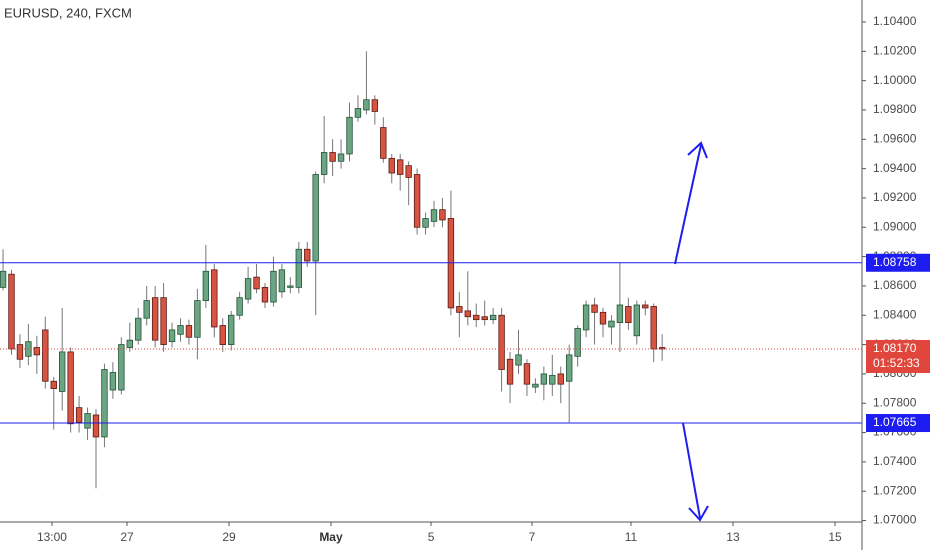  Describe the element at coordinates (532, 537) in the screenshot. I see `x-tick-label: 7` at that location.